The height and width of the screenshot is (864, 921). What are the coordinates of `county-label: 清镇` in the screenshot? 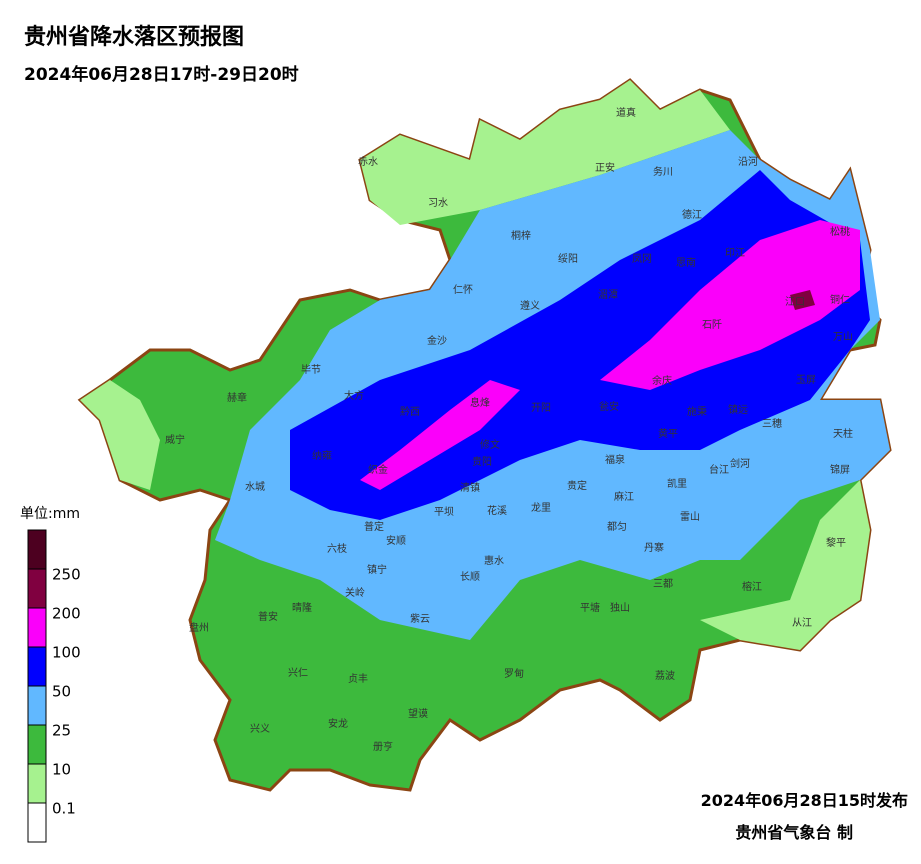 It's located at (470, 487).